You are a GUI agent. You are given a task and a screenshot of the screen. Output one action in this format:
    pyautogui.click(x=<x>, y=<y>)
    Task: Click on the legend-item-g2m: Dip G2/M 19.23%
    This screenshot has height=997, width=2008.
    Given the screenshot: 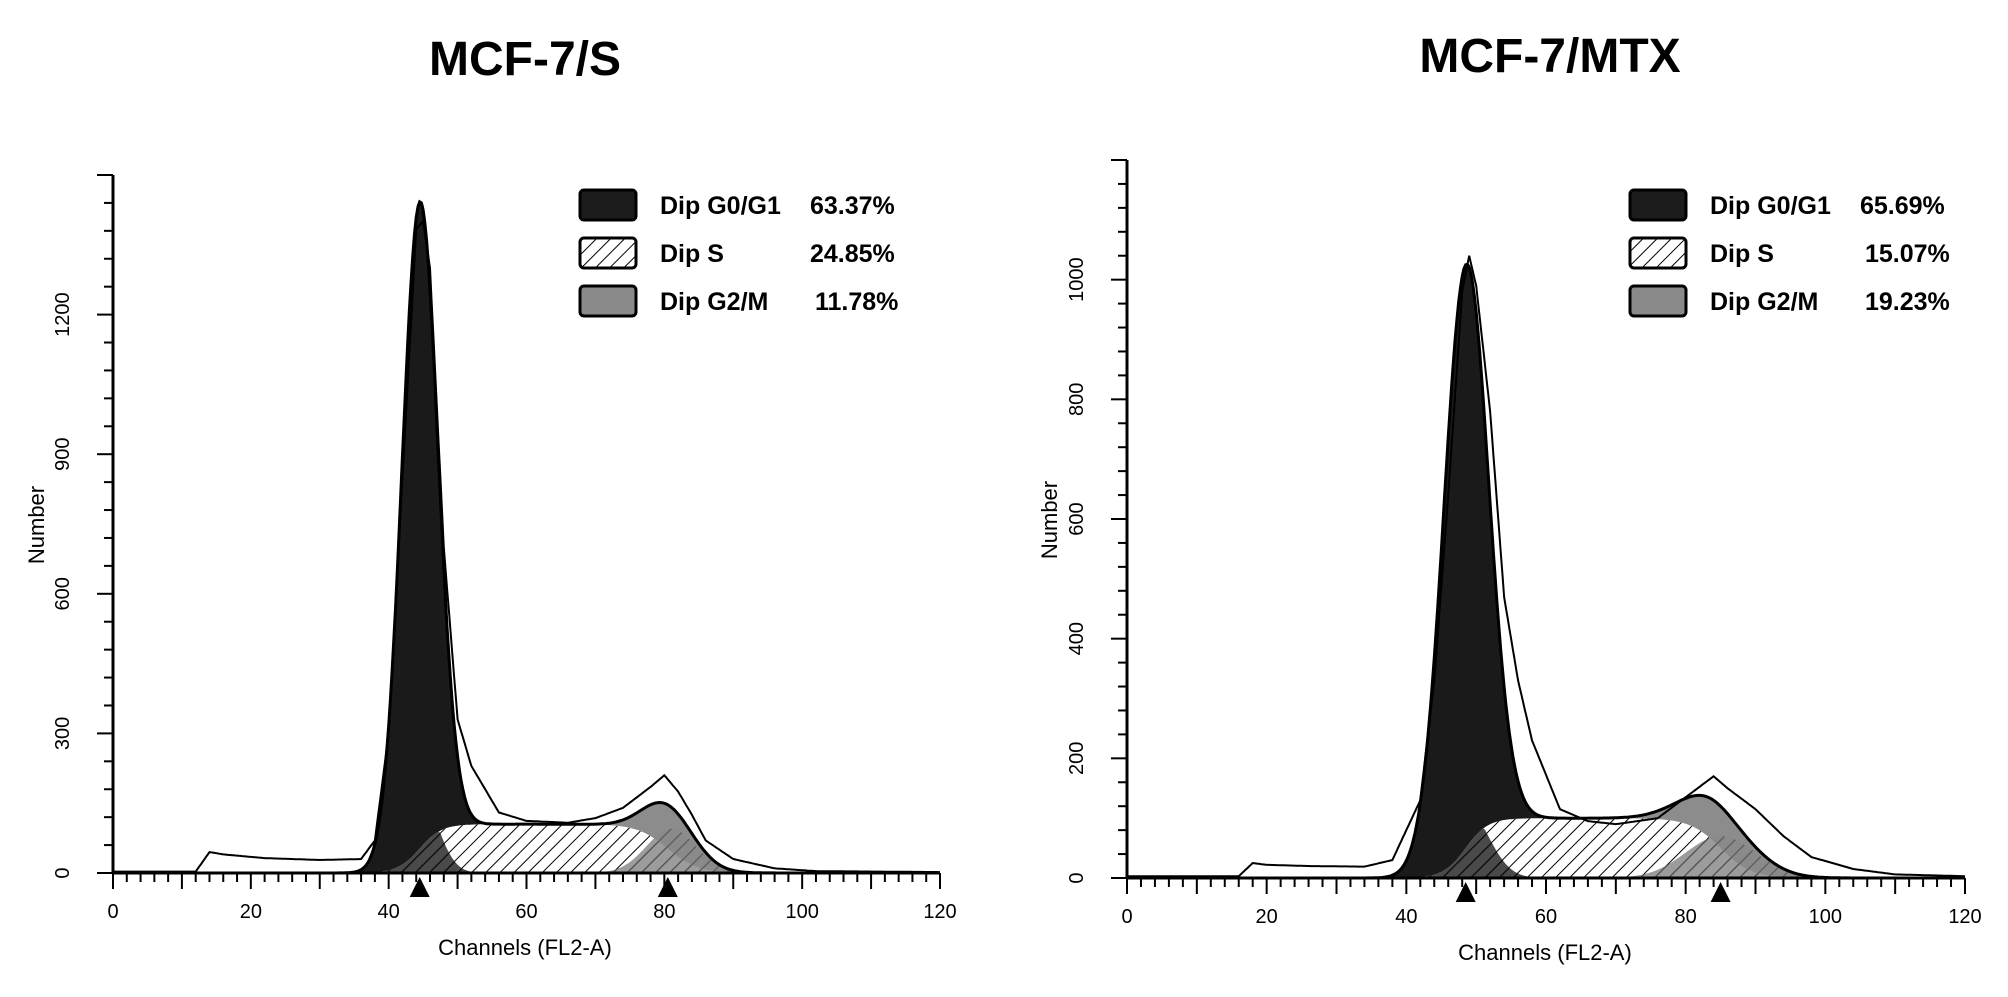 What is the action you would take?
    pyautogui.click(x=1789, y=301)
    